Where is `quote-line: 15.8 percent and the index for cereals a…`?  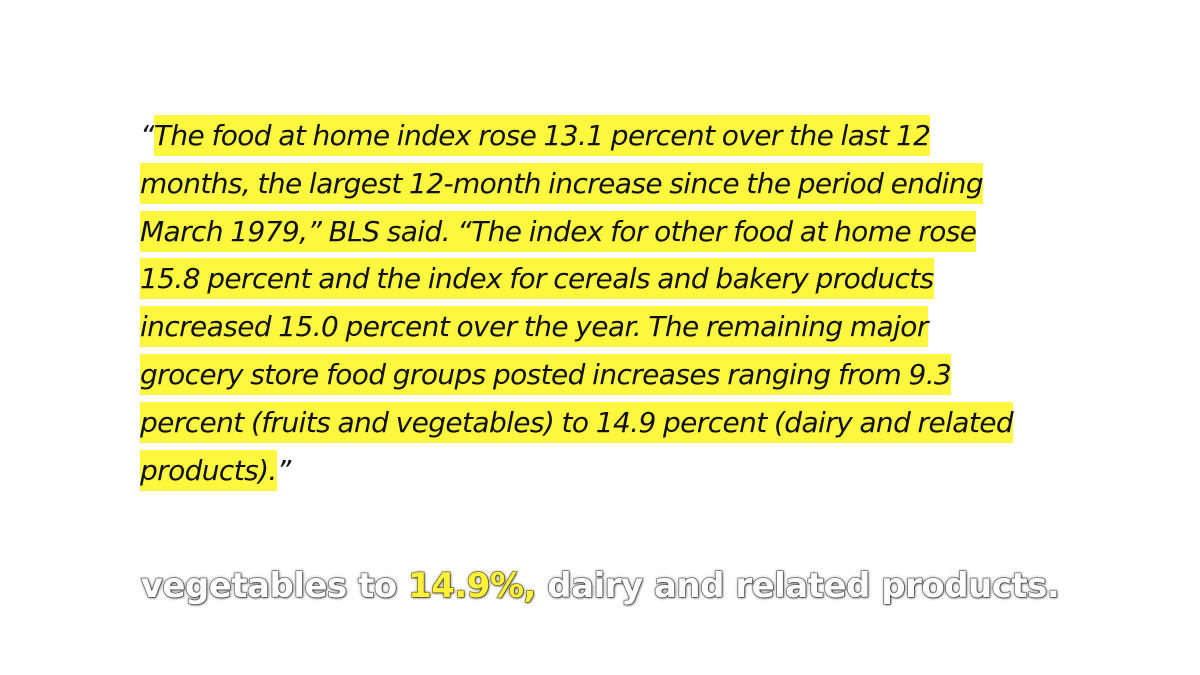
quote-line: 15.8 percent and the index for cereals a… is located at coordinates (610, 279).